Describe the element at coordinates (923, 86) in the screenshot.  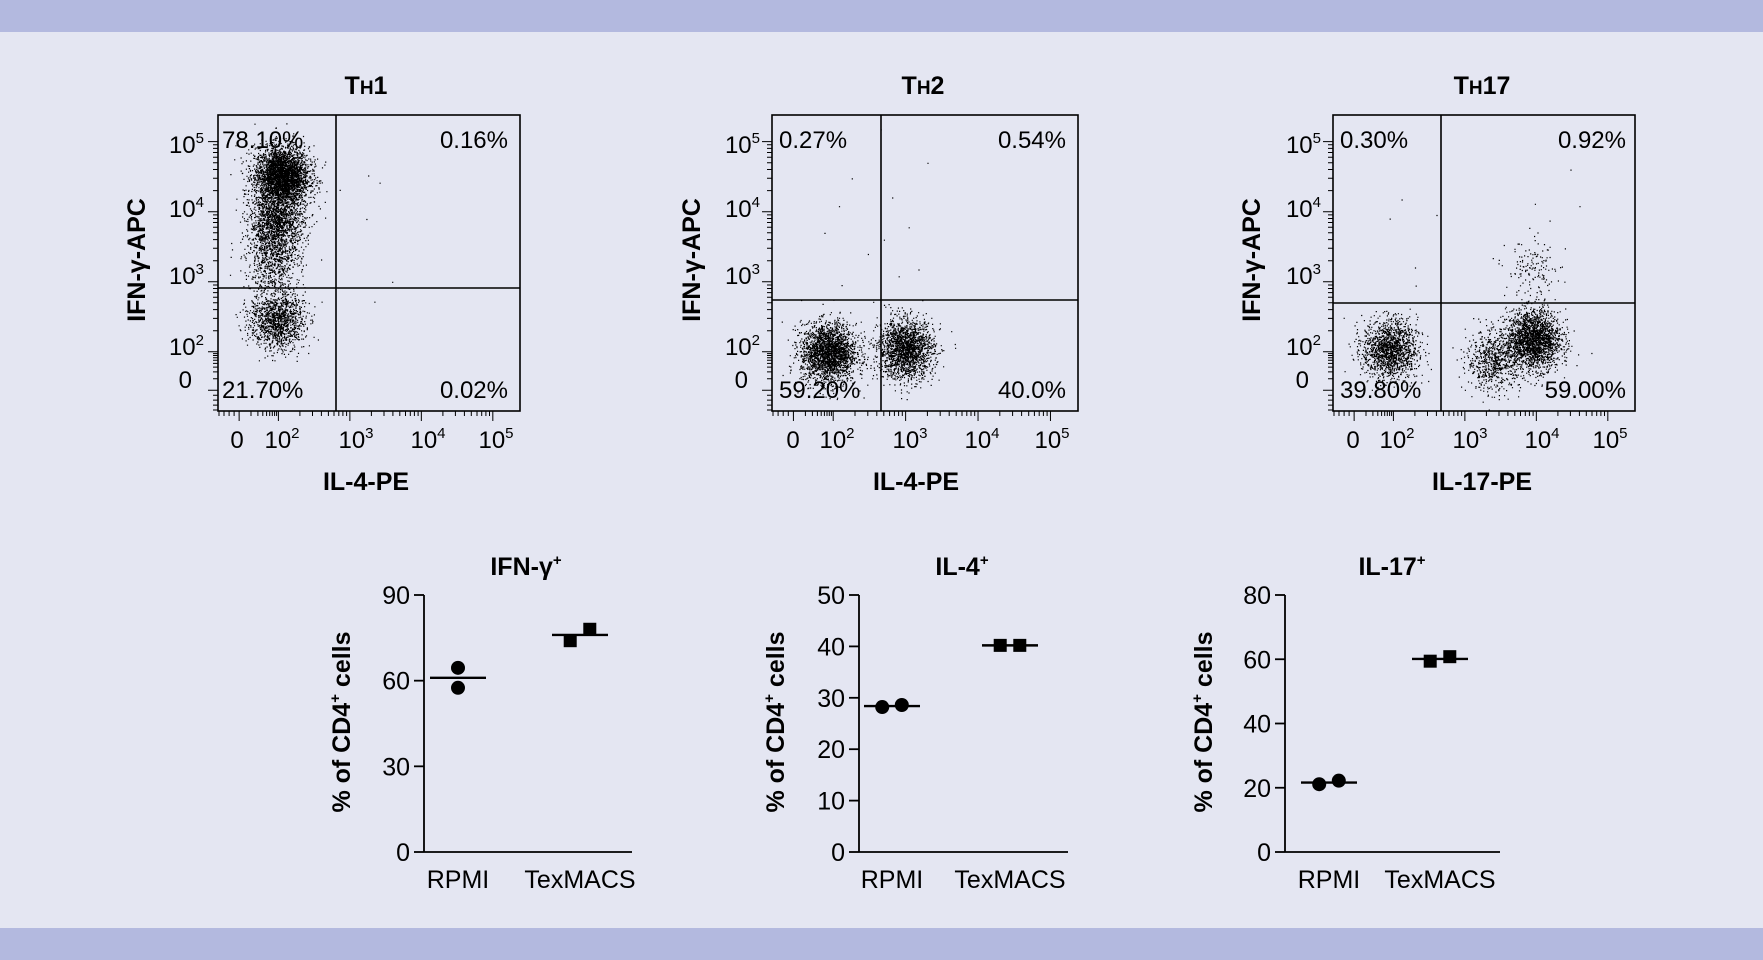
I see `flow-title-th2: TH2` at that location.